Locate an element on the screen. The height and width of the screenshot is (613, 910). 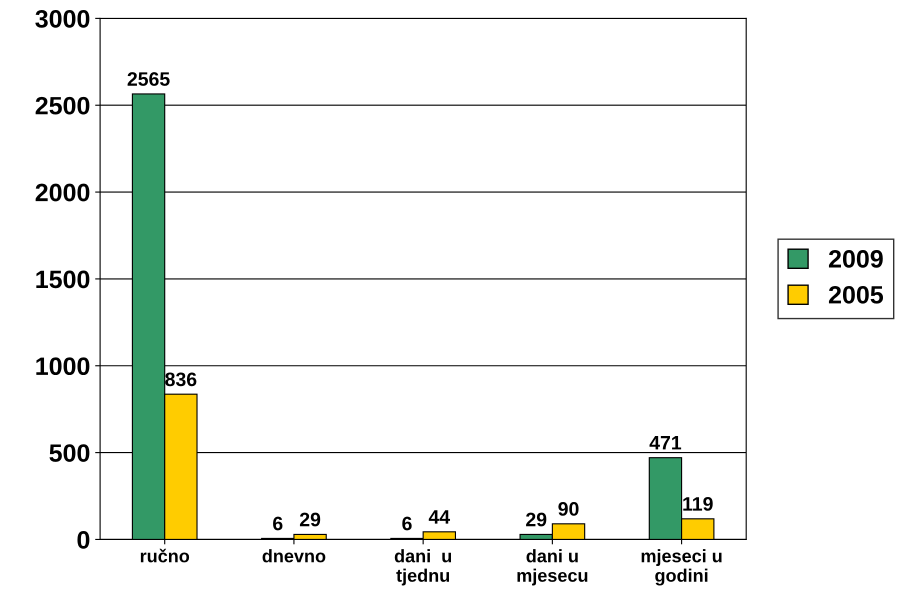
data-label: 44 is located at coordinates (439, 517).